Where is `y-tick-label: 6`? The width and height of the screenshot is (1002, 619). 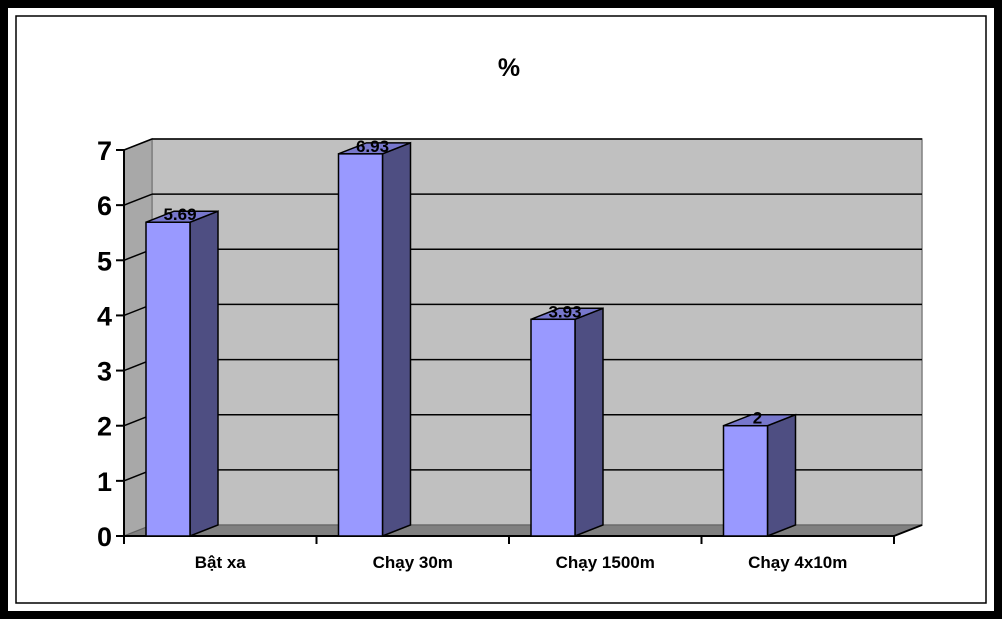 y-tick-label: 6 is located at coordinates (104, 206).